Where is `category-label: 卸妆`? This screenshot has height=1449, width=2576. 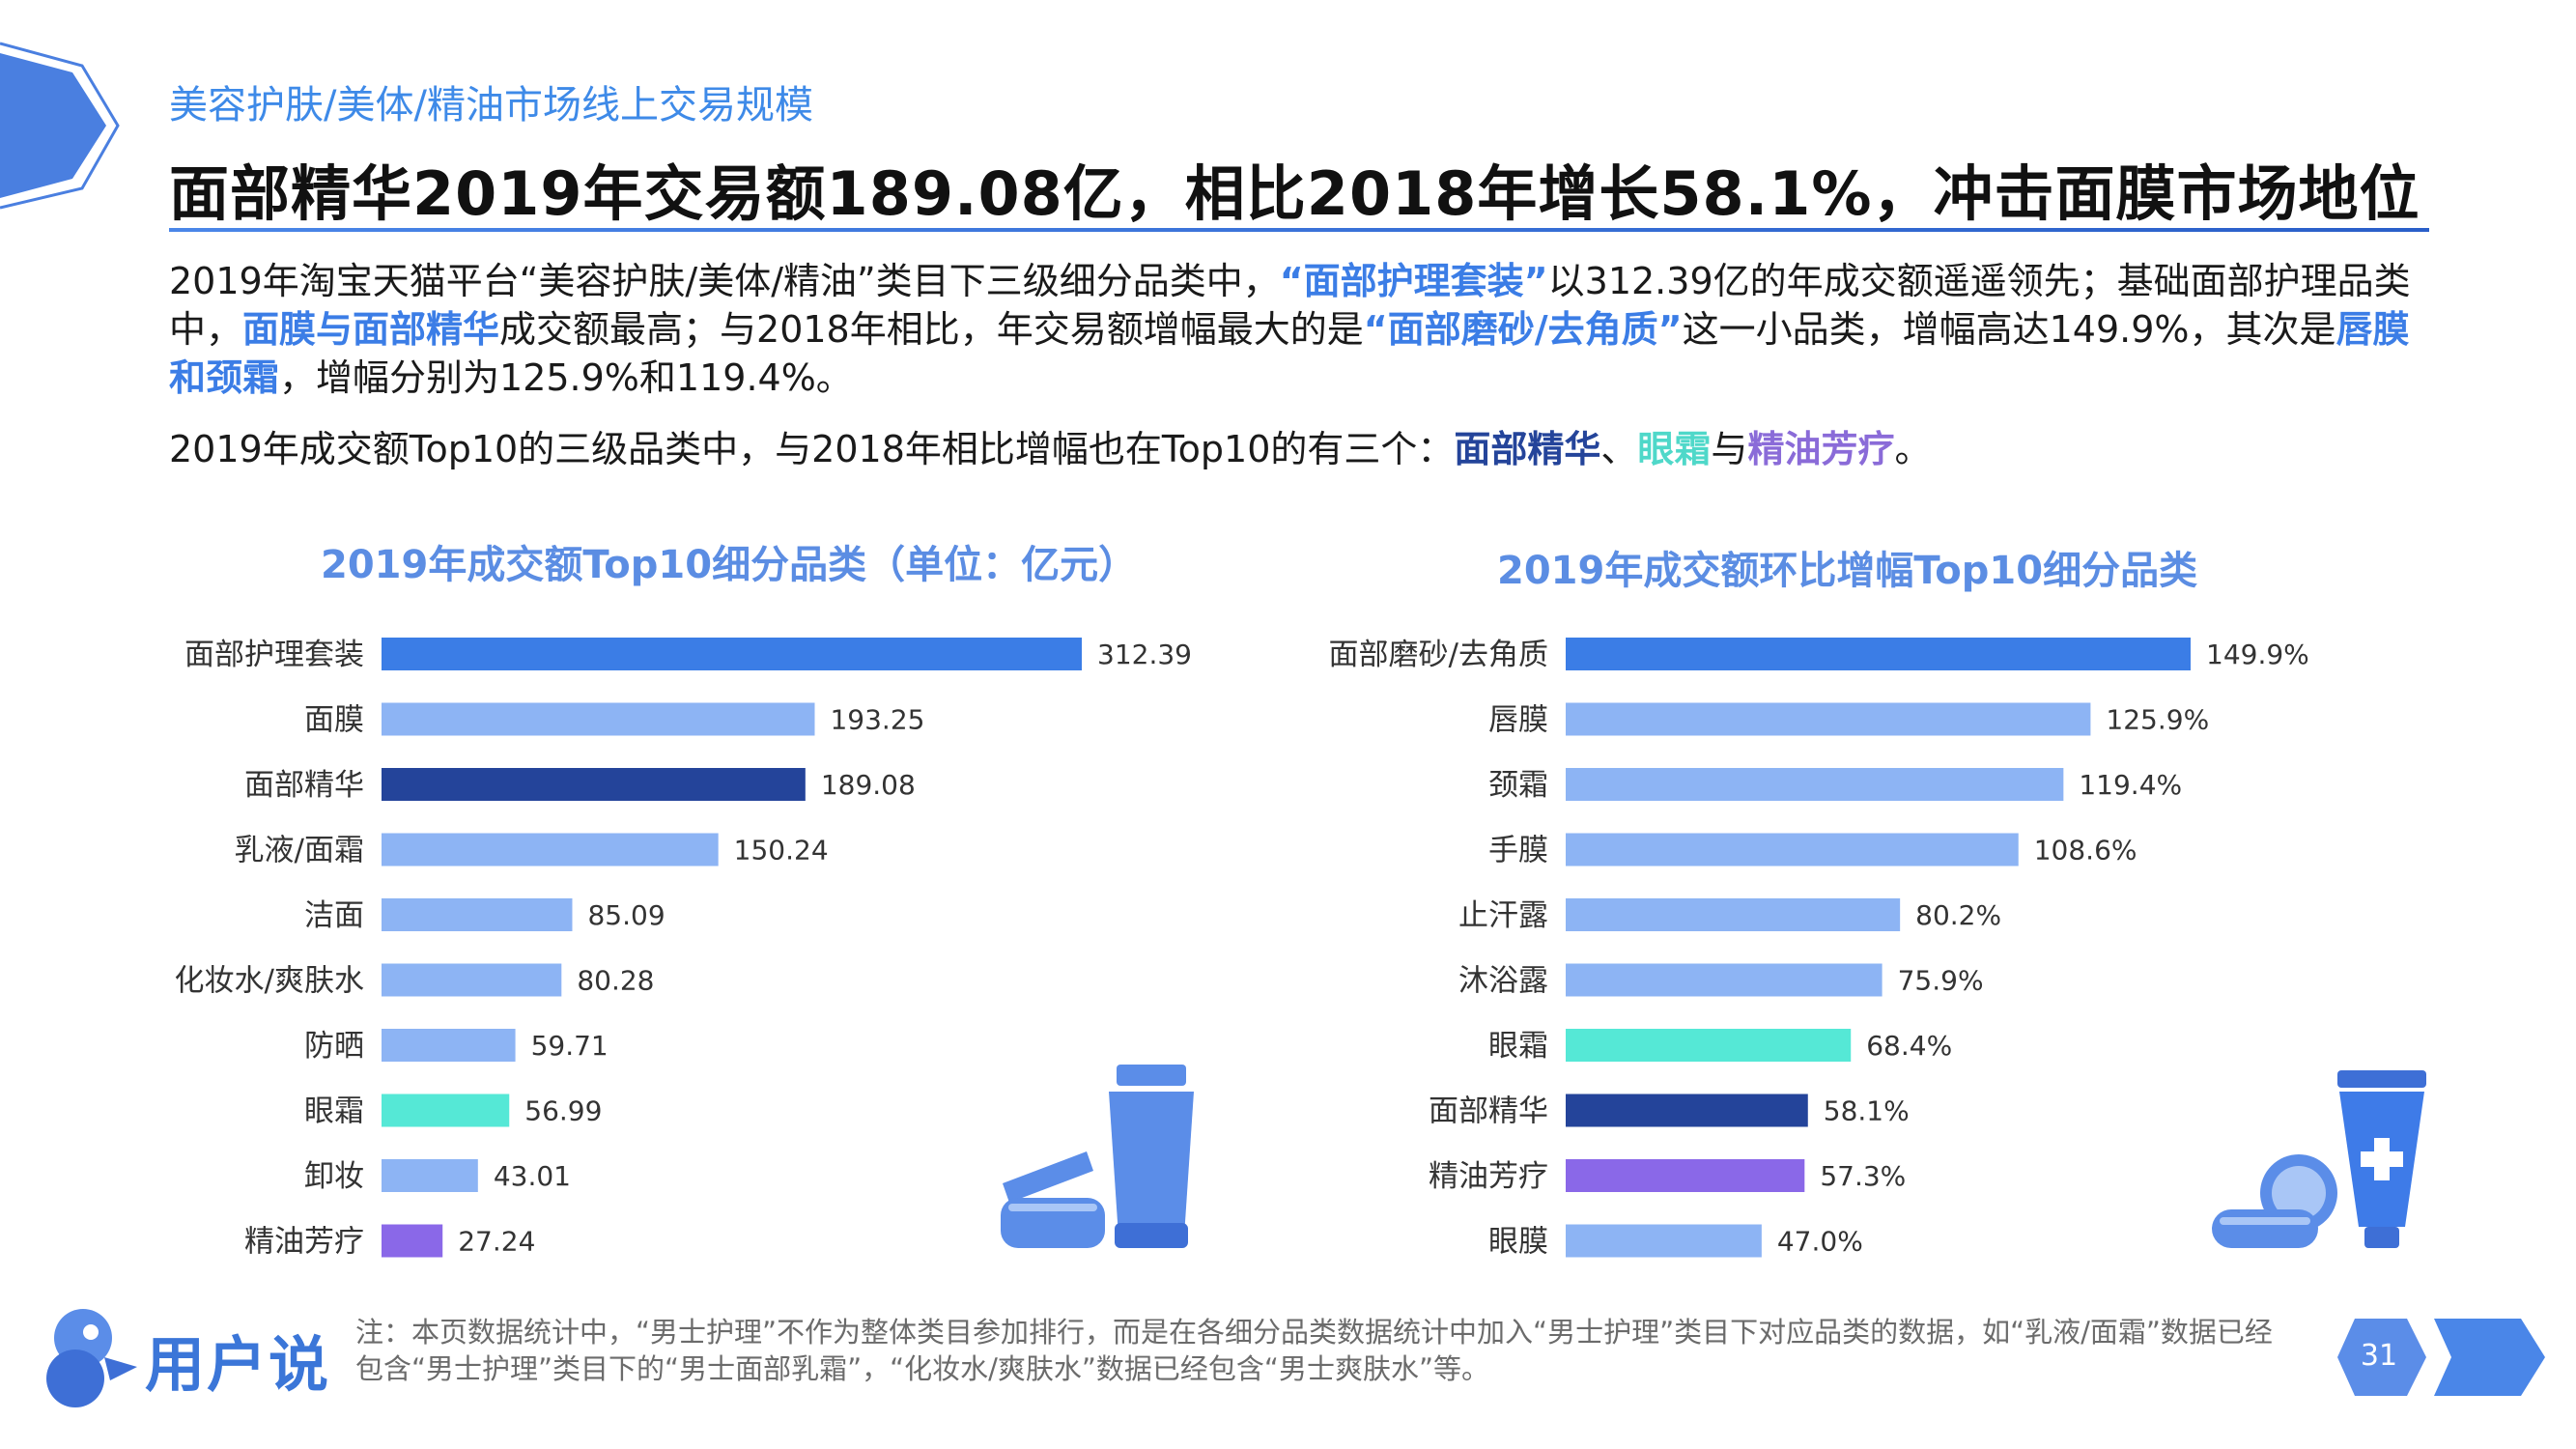
category-label: 卸妆 is located at coordinates (334, 1176).